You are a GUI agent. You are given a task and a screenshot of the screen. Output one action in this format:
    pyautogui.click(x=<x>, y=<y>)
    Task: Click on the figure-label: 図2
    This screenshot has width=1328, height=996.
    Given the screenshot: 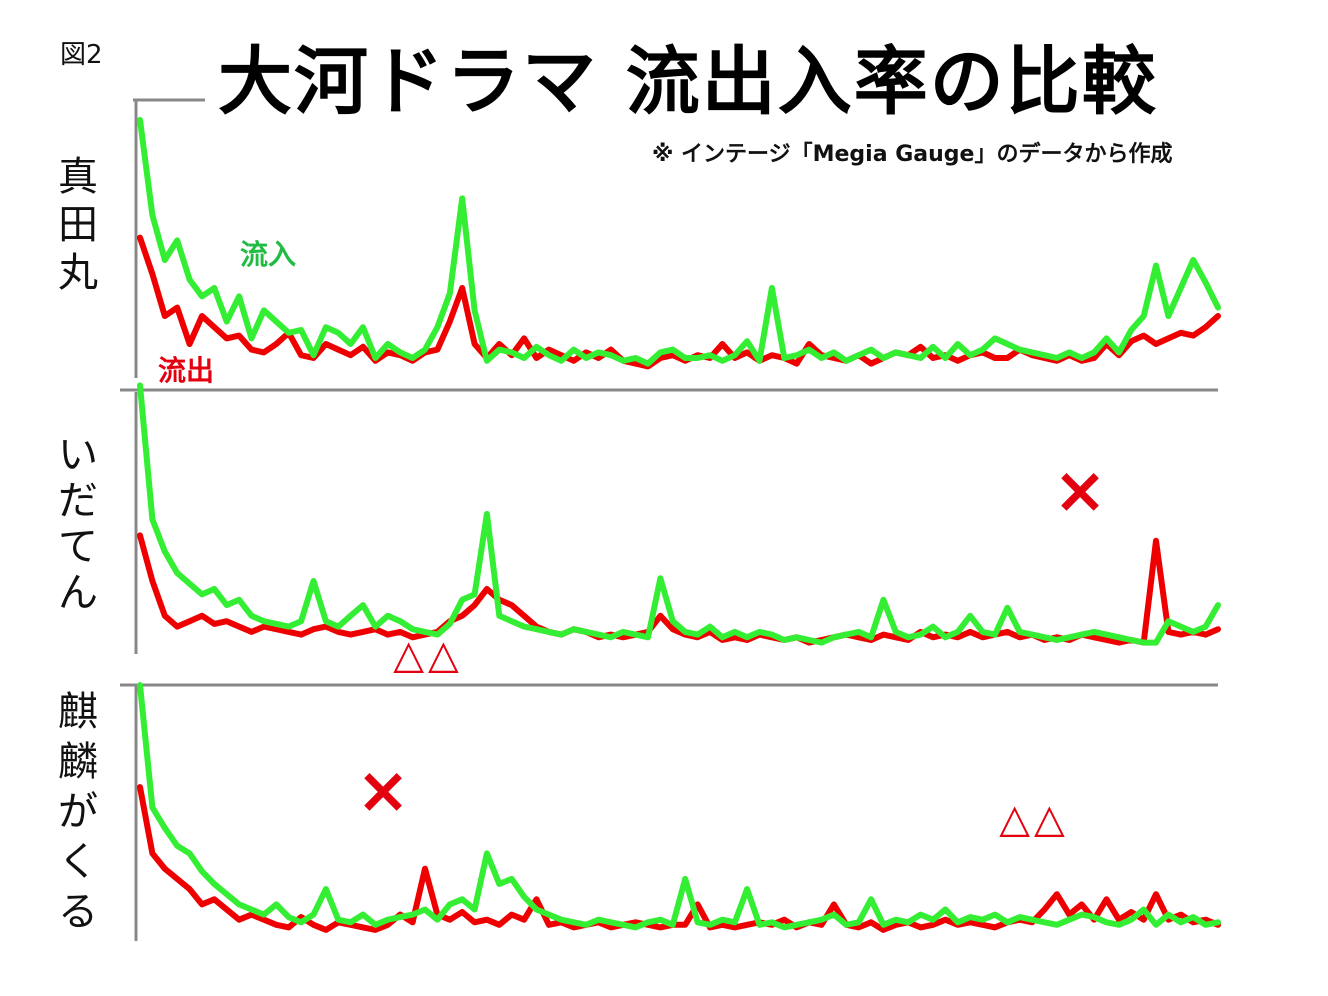 What is the action you would take?
    pyautogui.click(x=81, y=55)
    